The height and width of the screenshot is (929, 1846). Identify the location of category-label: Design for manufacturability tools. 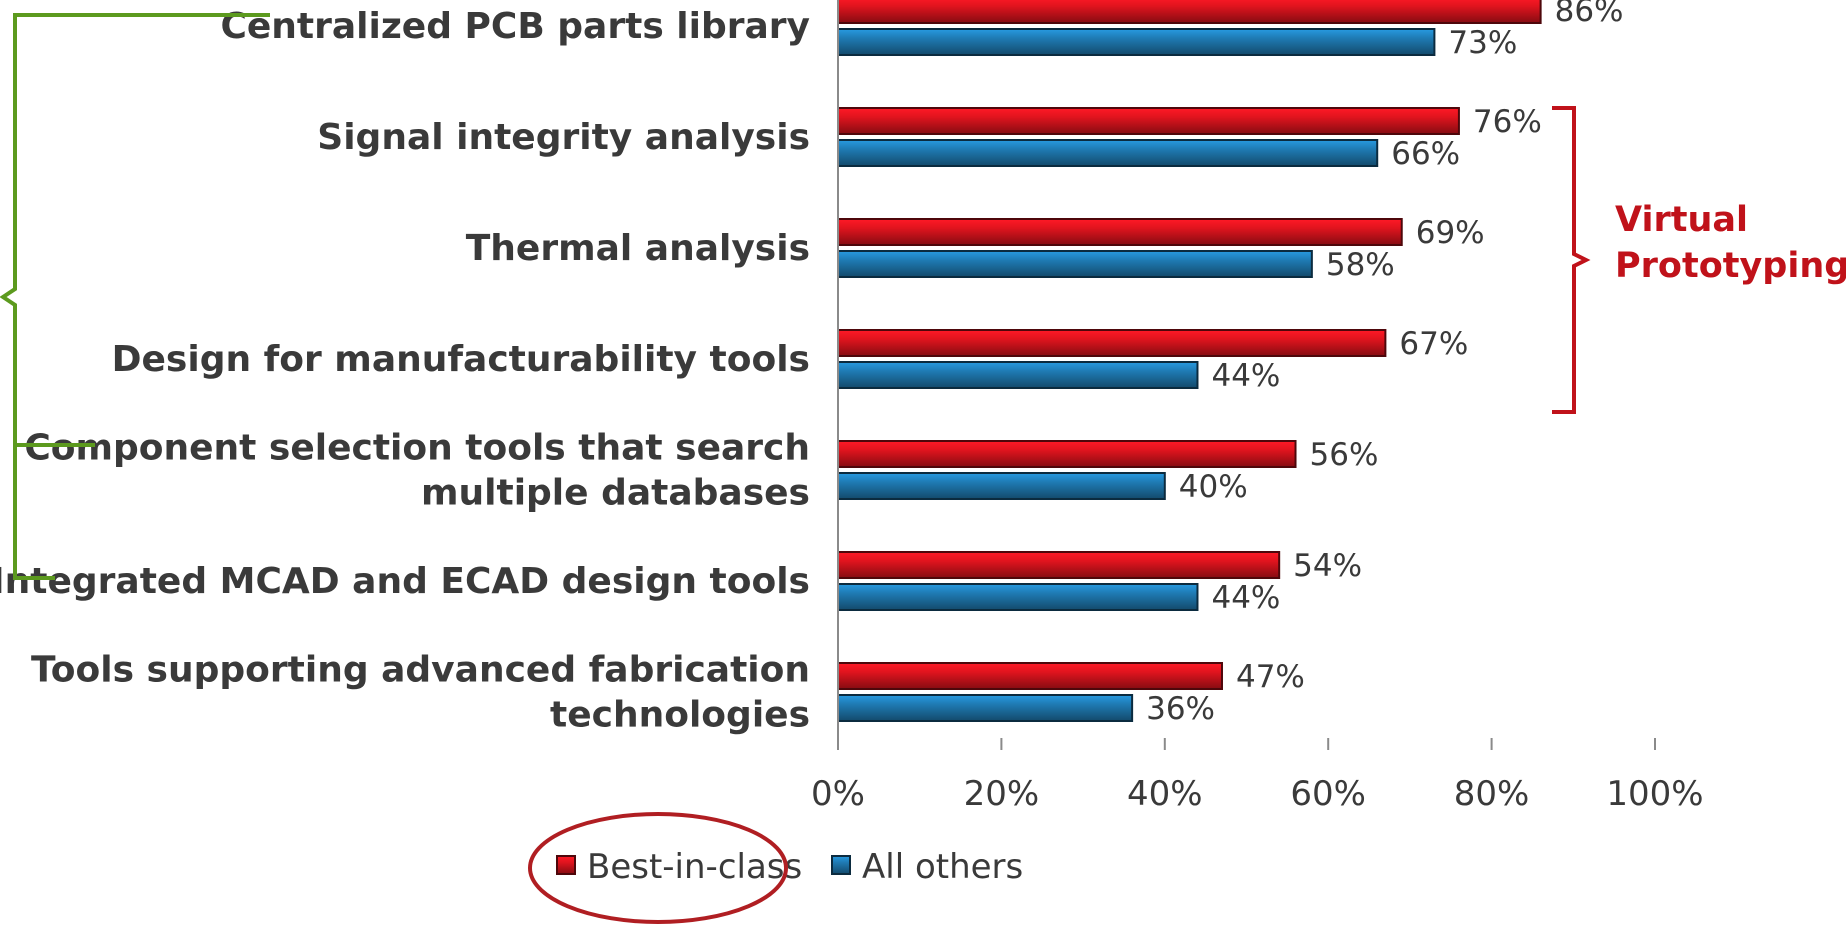
(461, 359).